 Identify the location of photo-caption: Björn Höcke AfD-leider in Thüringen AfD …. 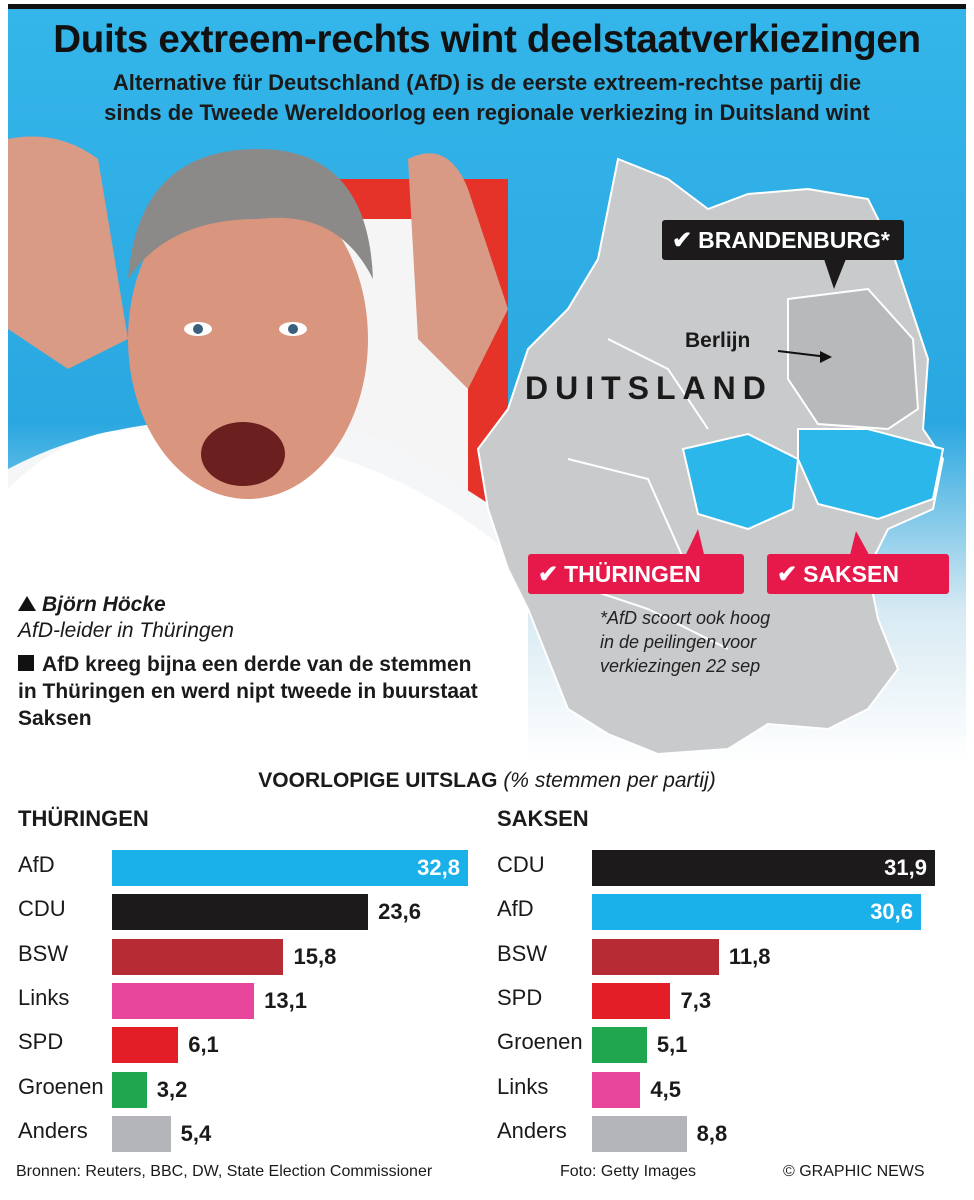
(253, 662).